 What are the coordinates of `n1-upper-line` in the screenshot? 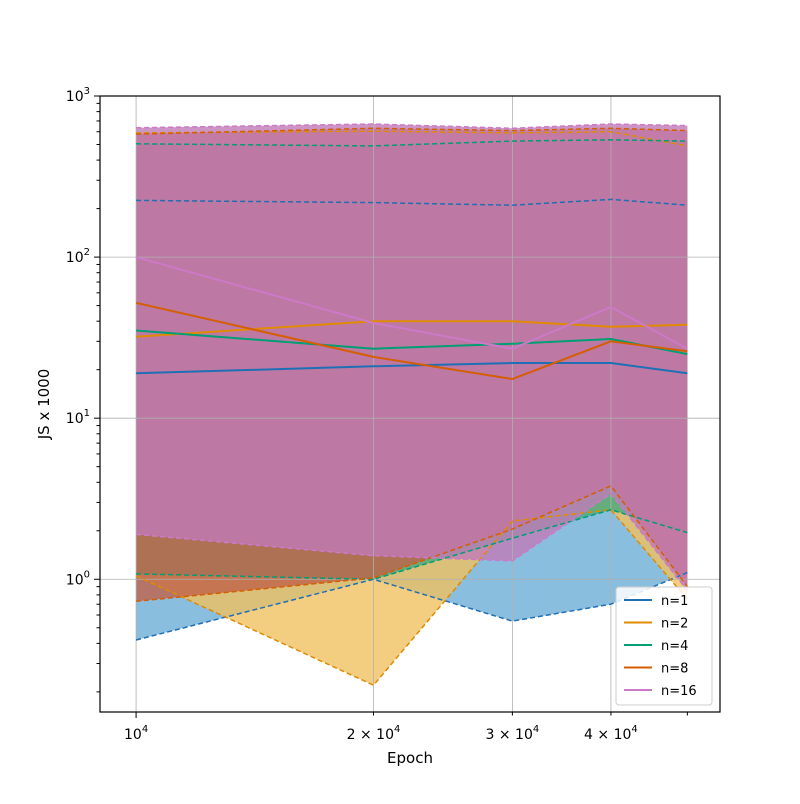 It's located at (412, 202).